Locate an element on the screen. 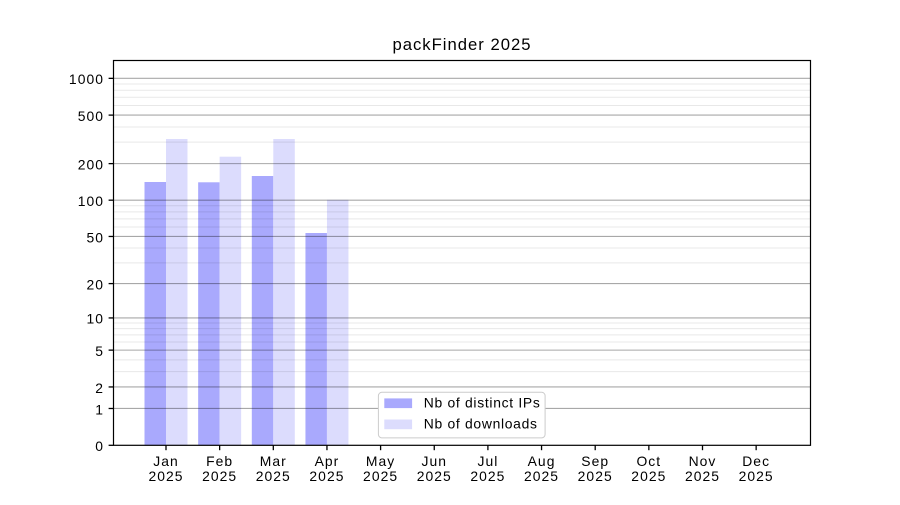 This screenshot has width=900, height=505. svg-text: 5 is located at coordinates (99, 351).